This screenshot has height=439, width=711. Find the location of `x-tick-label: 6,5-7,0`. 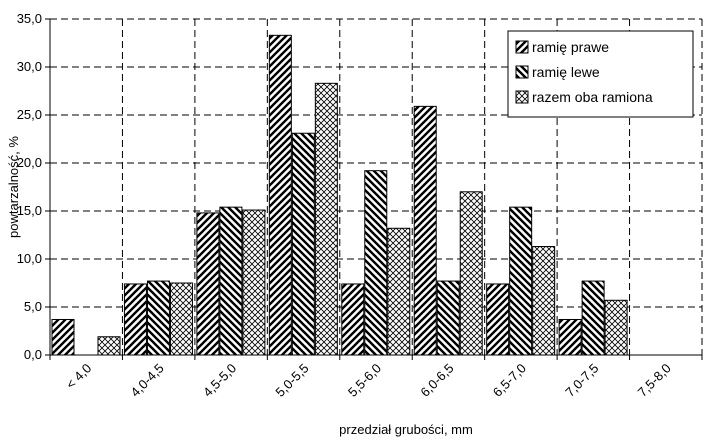

x-tick-label: 6,5-7,0 is located at coordinates (509, 380).